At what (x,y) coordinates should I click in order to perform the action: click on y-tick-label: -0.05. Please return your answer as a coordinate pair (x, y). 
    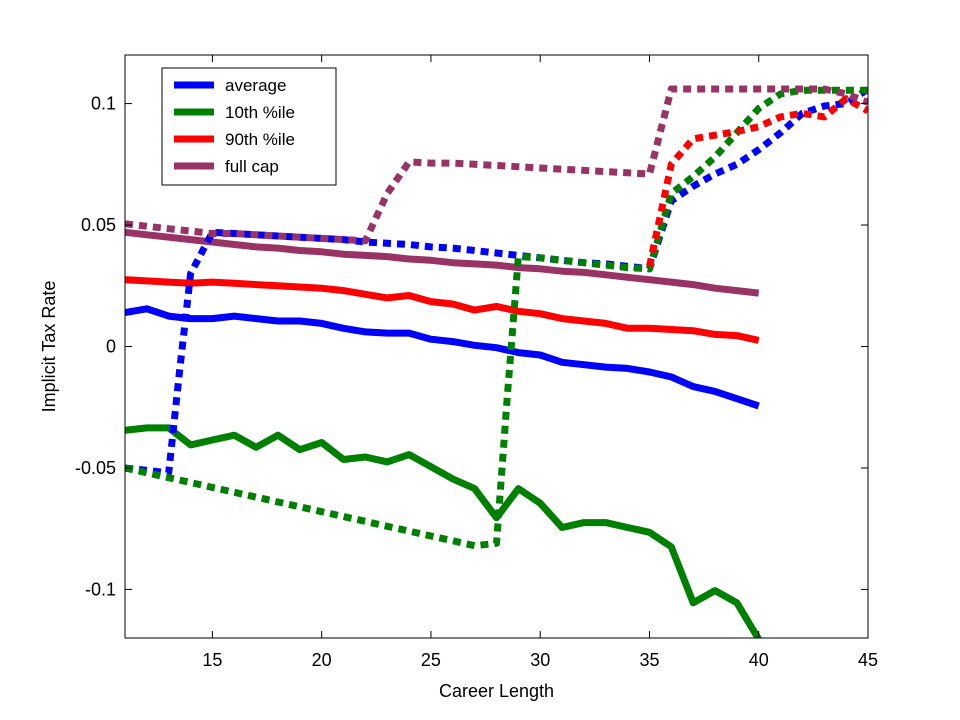
    Looking at the image, I should click on (95, 468).